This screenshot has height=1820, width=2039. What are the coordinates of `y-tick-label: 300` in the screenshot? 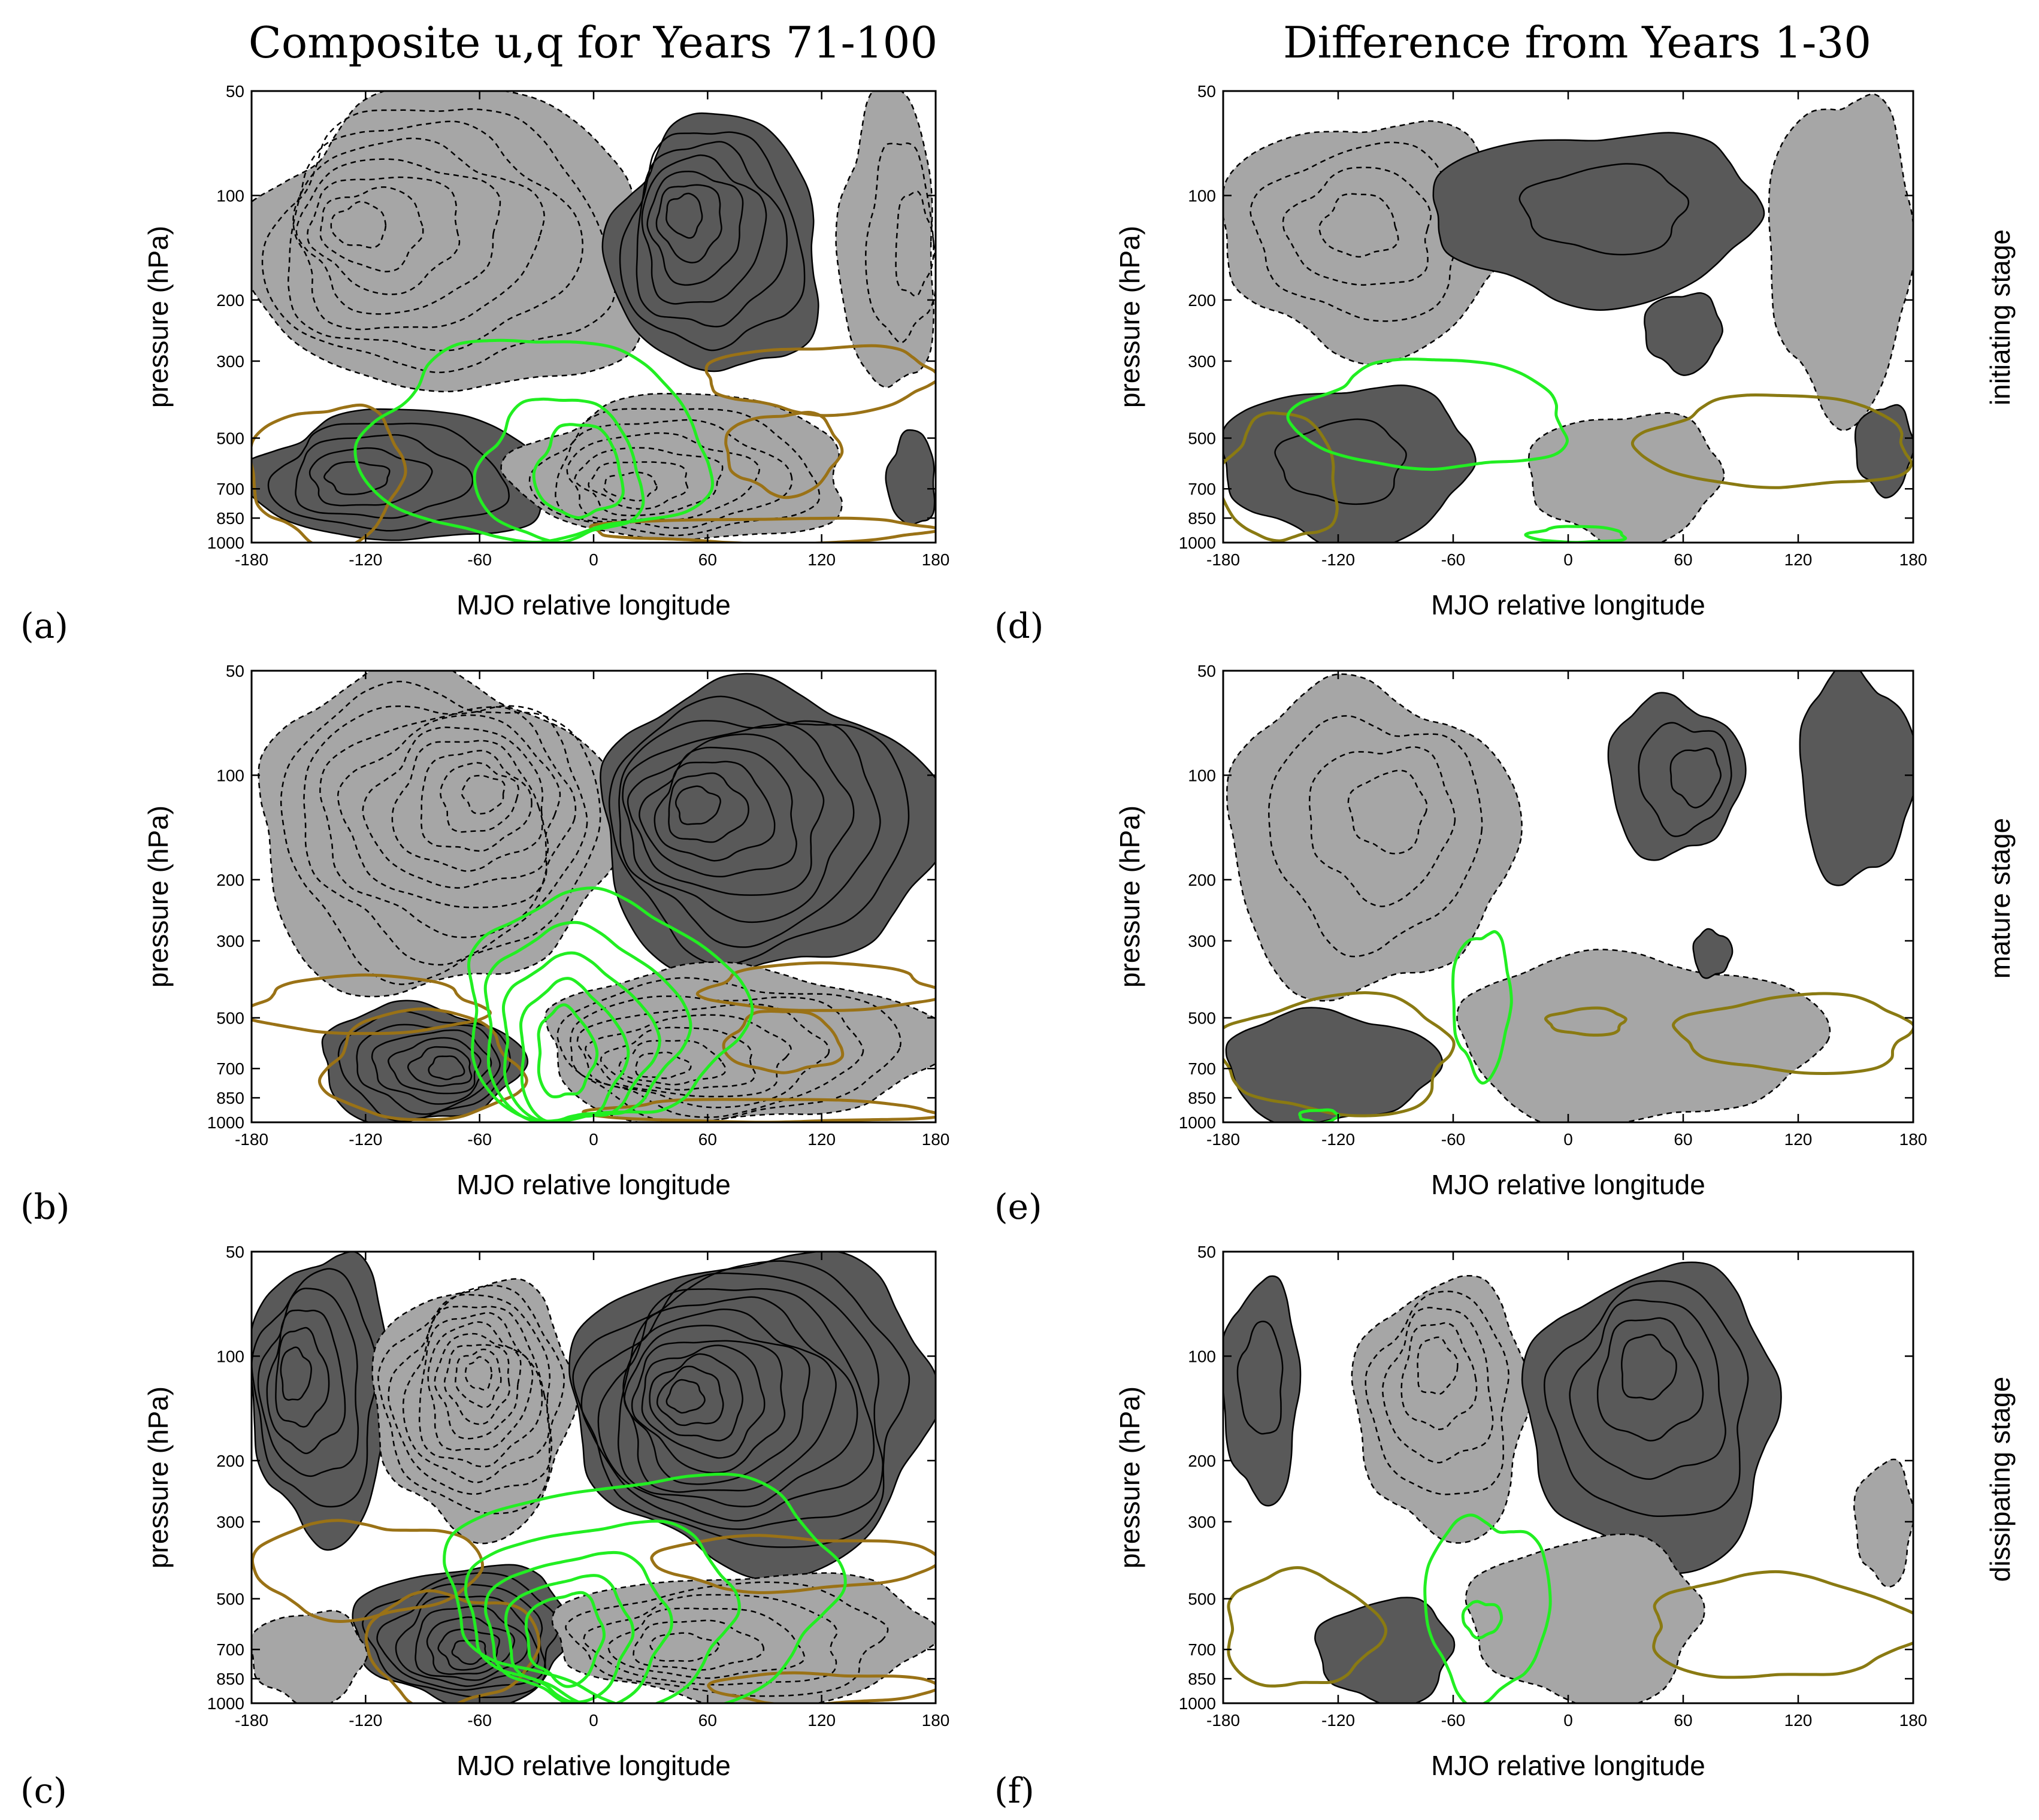 It's located at (230, 361).